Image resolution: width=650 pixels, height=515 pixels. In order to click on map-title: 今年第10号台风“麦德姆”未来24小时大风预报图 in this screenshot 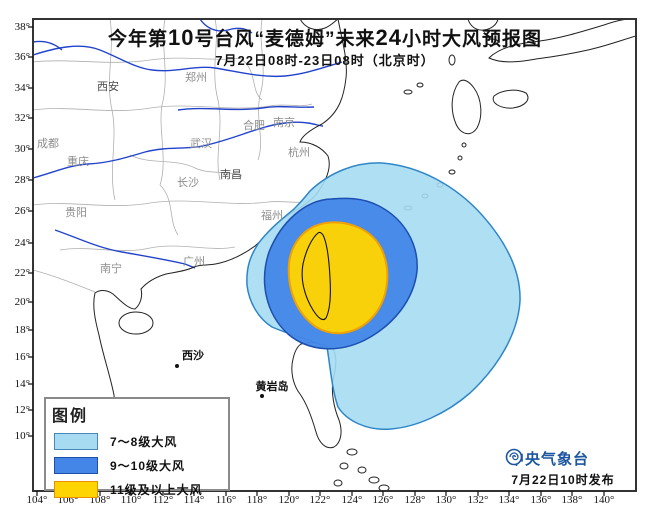, I will do `click(325, 37)`.